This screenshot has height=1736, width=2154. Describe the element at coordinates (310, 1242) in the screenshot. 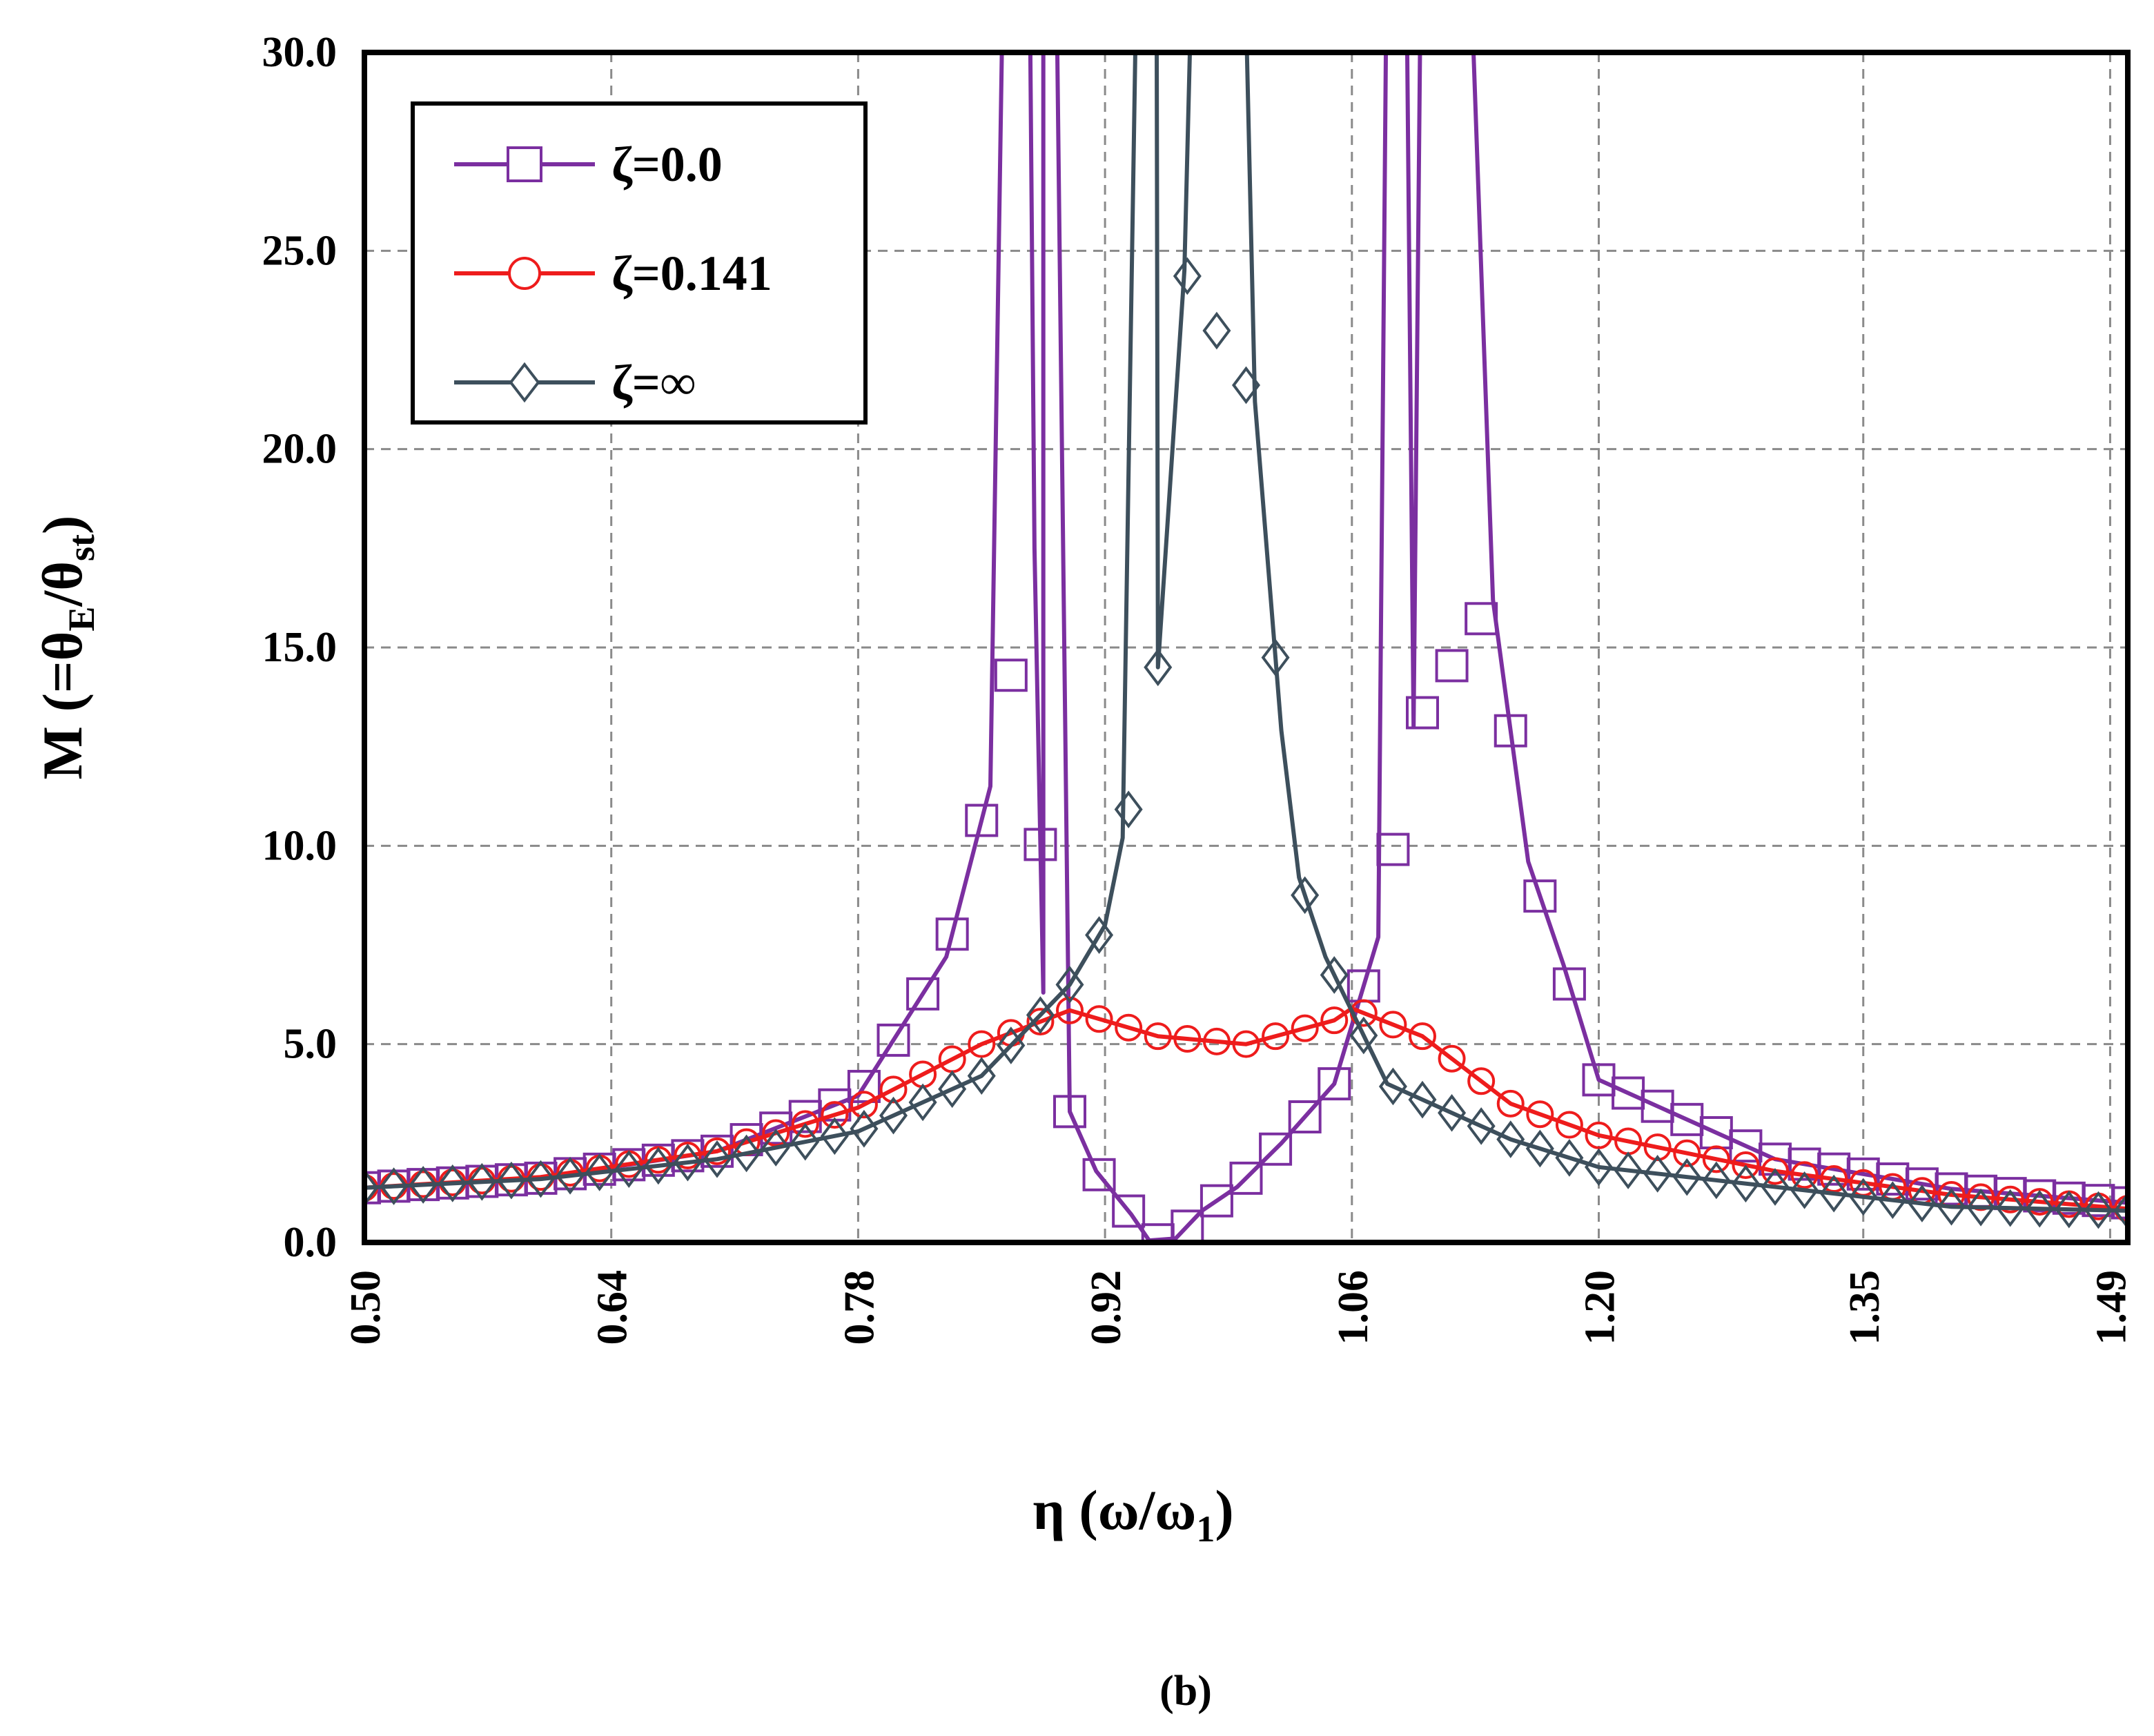

I see `y-tick-label: 0.0` at that location.